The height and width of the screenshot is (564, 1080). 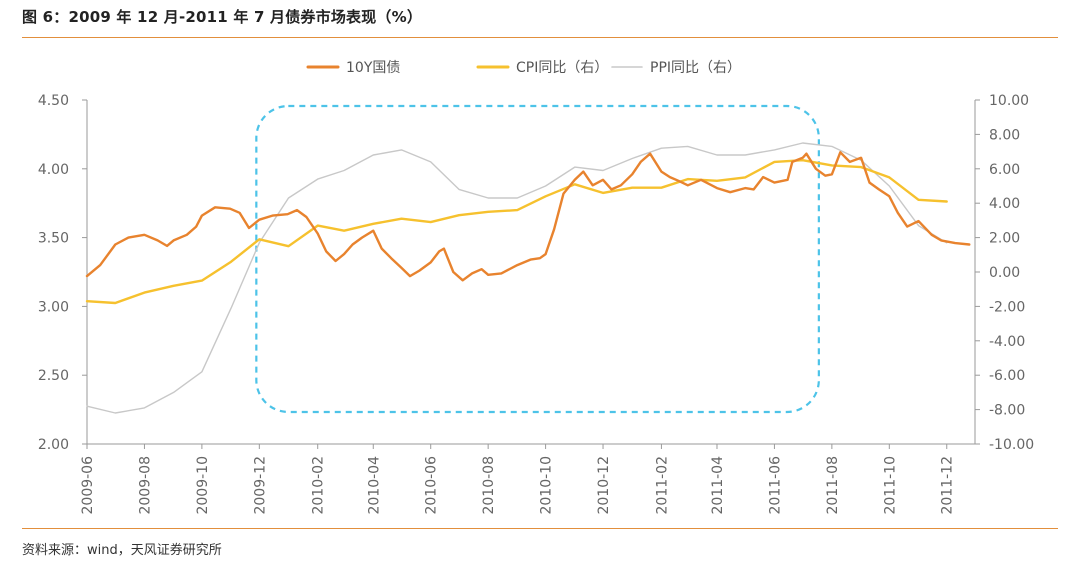 What do you see at coordinates (53, 376) in the screenshot?
I see `left-y-tick-label: 2.50` at bounding box center [53, 376].